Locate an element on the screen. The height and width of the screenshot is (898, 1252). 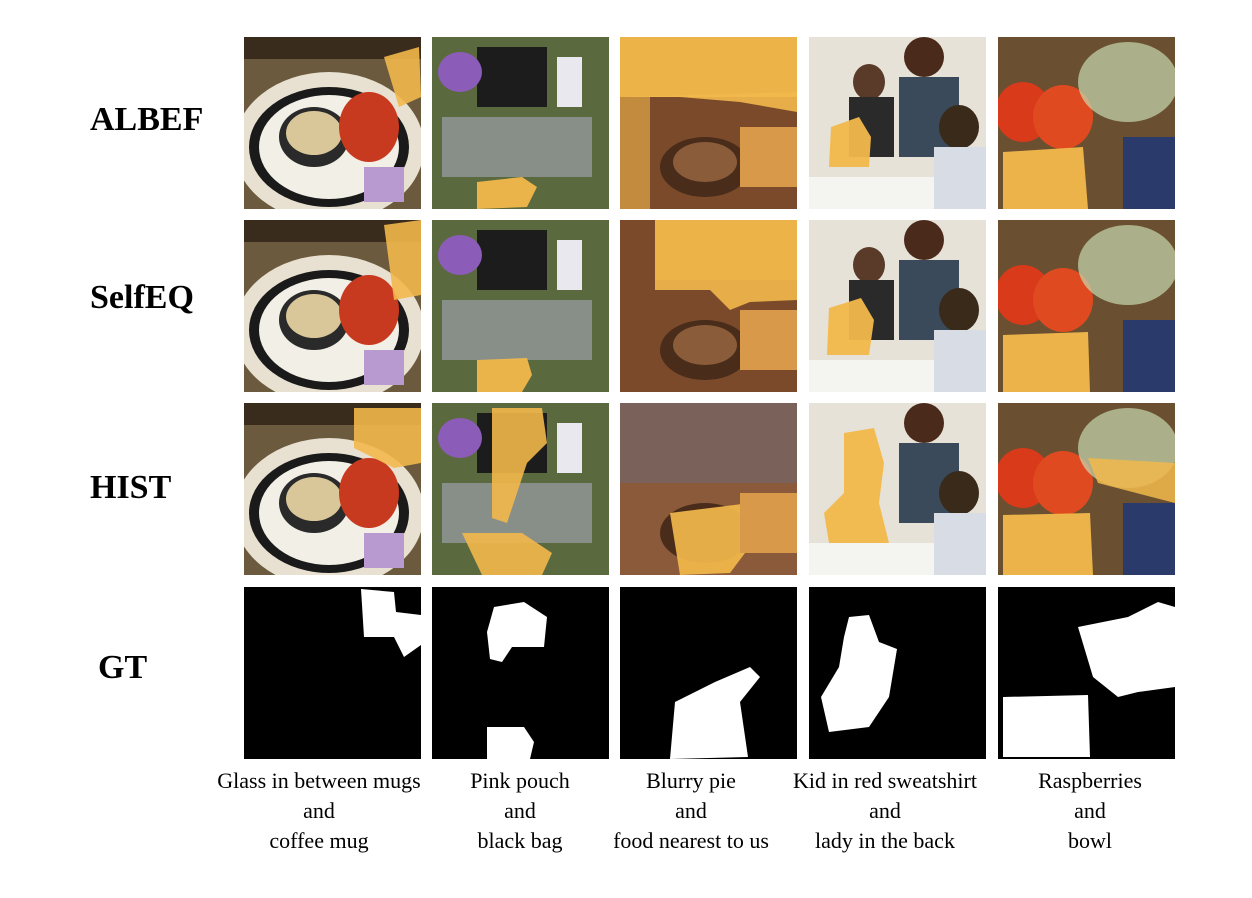
caption-5: Raspberries and bowl is located at coordinates (1090, 811).